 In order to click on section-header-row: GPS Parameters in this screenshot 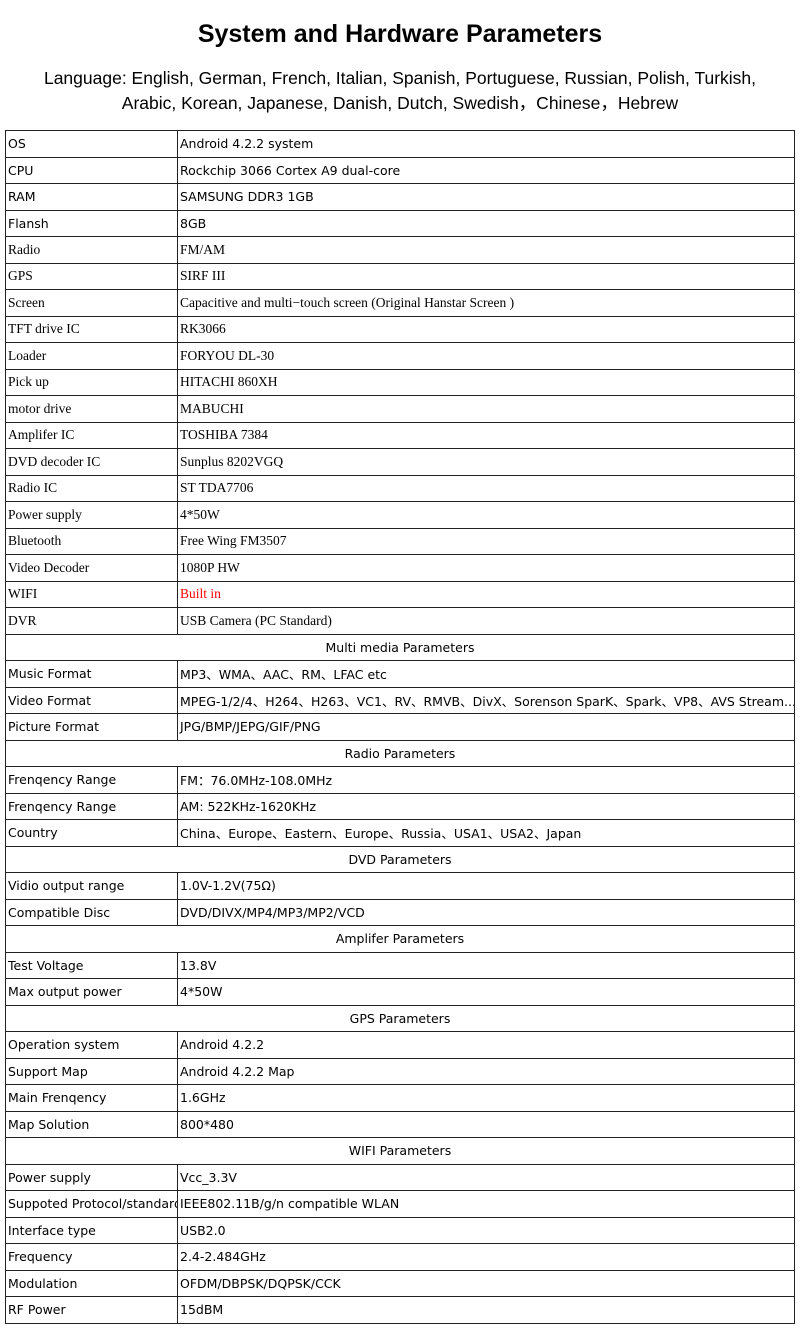, I will do `click(400, 1018)`.